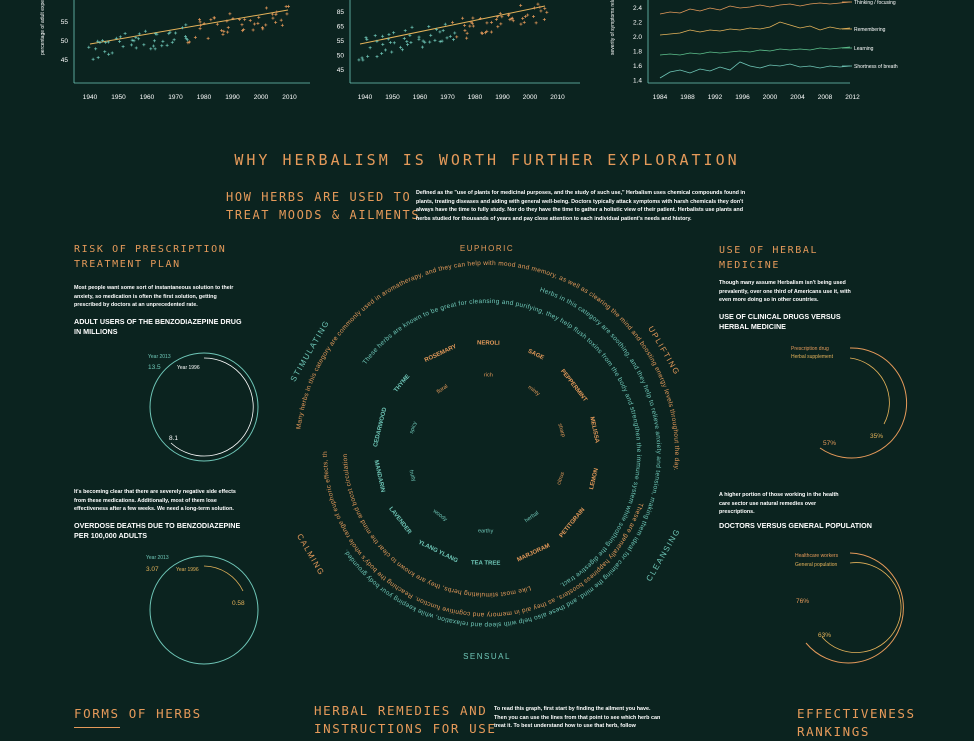 The width and height of the screenshot is (974, 741). I want to click on x-tick-label: 1988, so click(687, 97).